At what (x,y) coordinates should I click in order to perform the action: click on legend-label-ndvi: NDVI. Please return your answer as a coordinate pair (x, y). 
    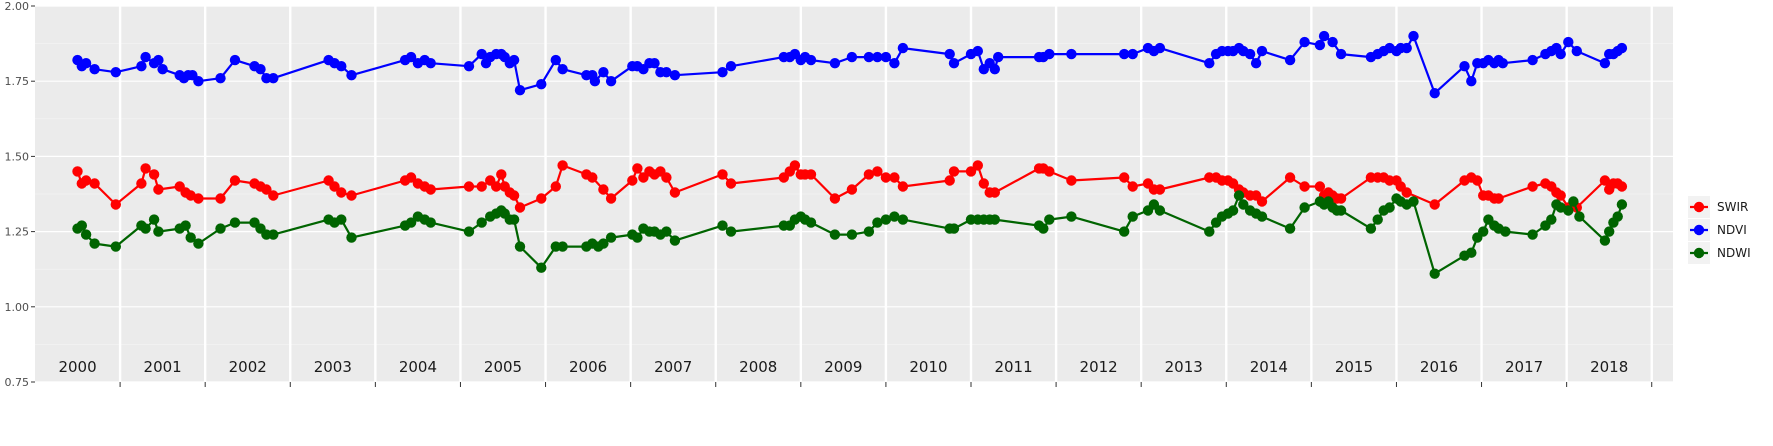
    Looking at the image, I should click on (1732, 230).